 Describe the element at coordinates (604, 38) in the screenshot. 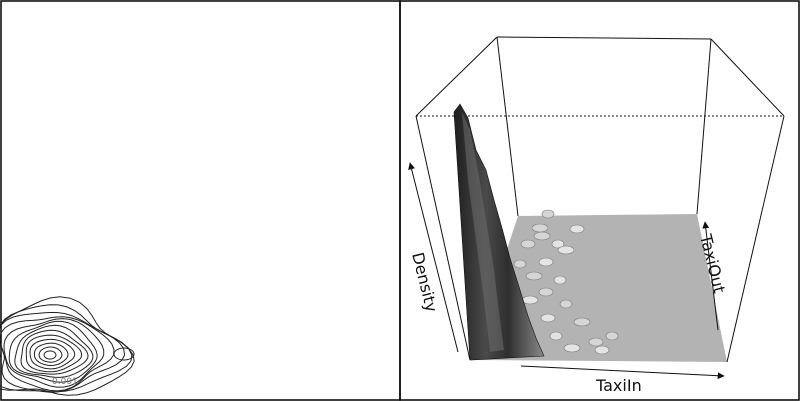

I see `box-back-top` at that location.